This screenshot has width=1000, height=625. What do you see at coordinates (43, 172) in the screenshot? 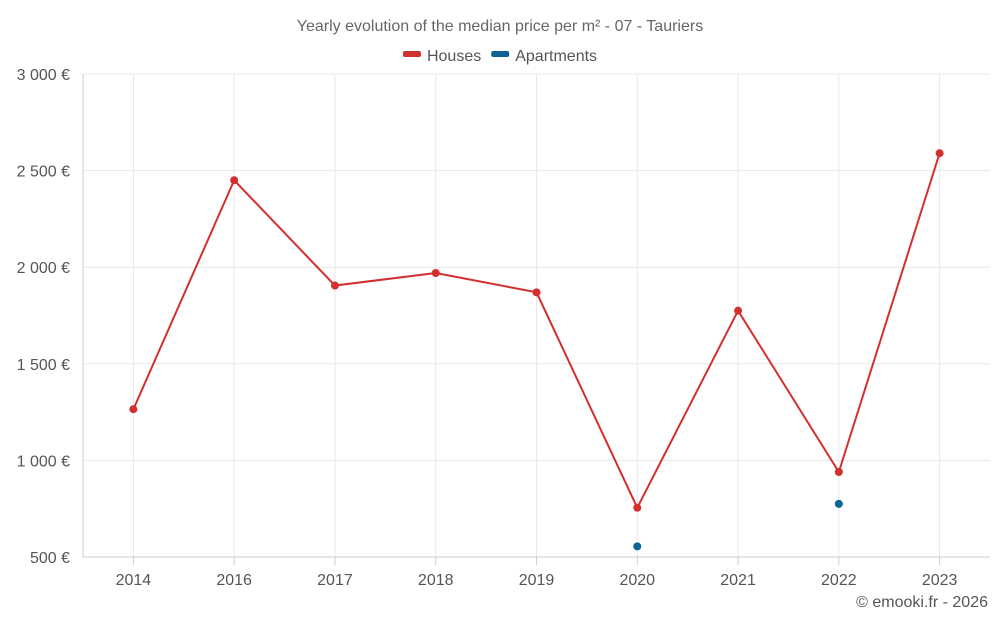
I see `y-tick-label: 2 500 €` at bounding box center [43, 172].